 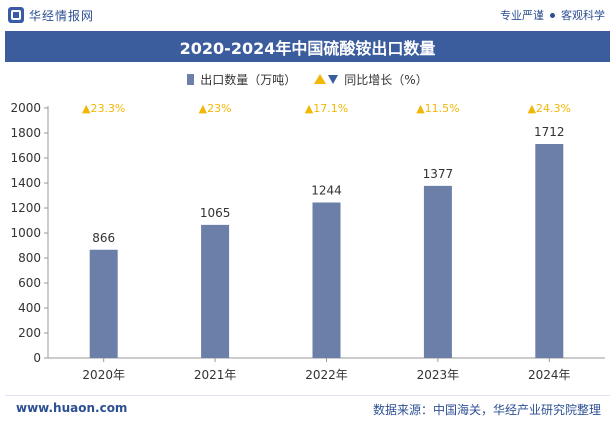 What do you see at coordinates (103, 108) in the screenshot?
I see `growth-label: ▲23.3%` at bounding box center [103, 108].